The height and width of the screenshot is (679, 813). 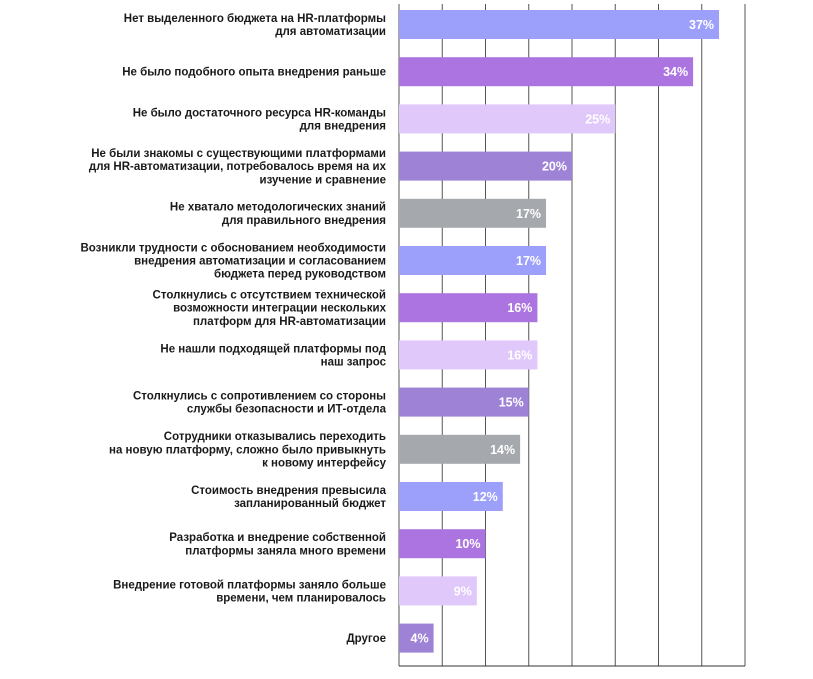 What do you see at coordinates (528, 214) in the screenshot?
I see `value-label-5: 17%` at bounding box center [528, 214].